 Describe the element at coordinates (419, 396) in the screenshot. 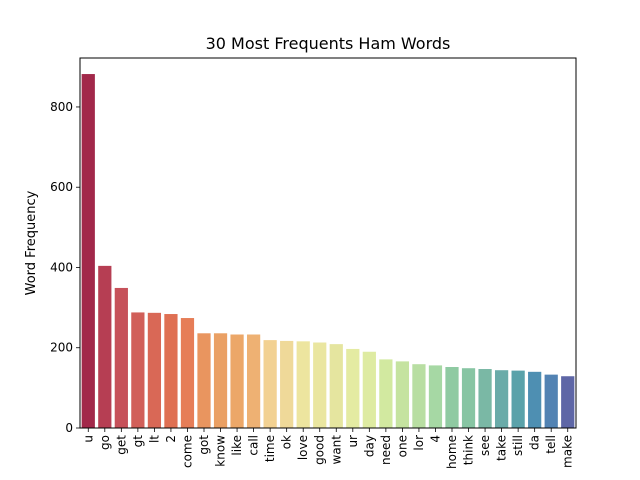

I see `bar-lor` at that location.